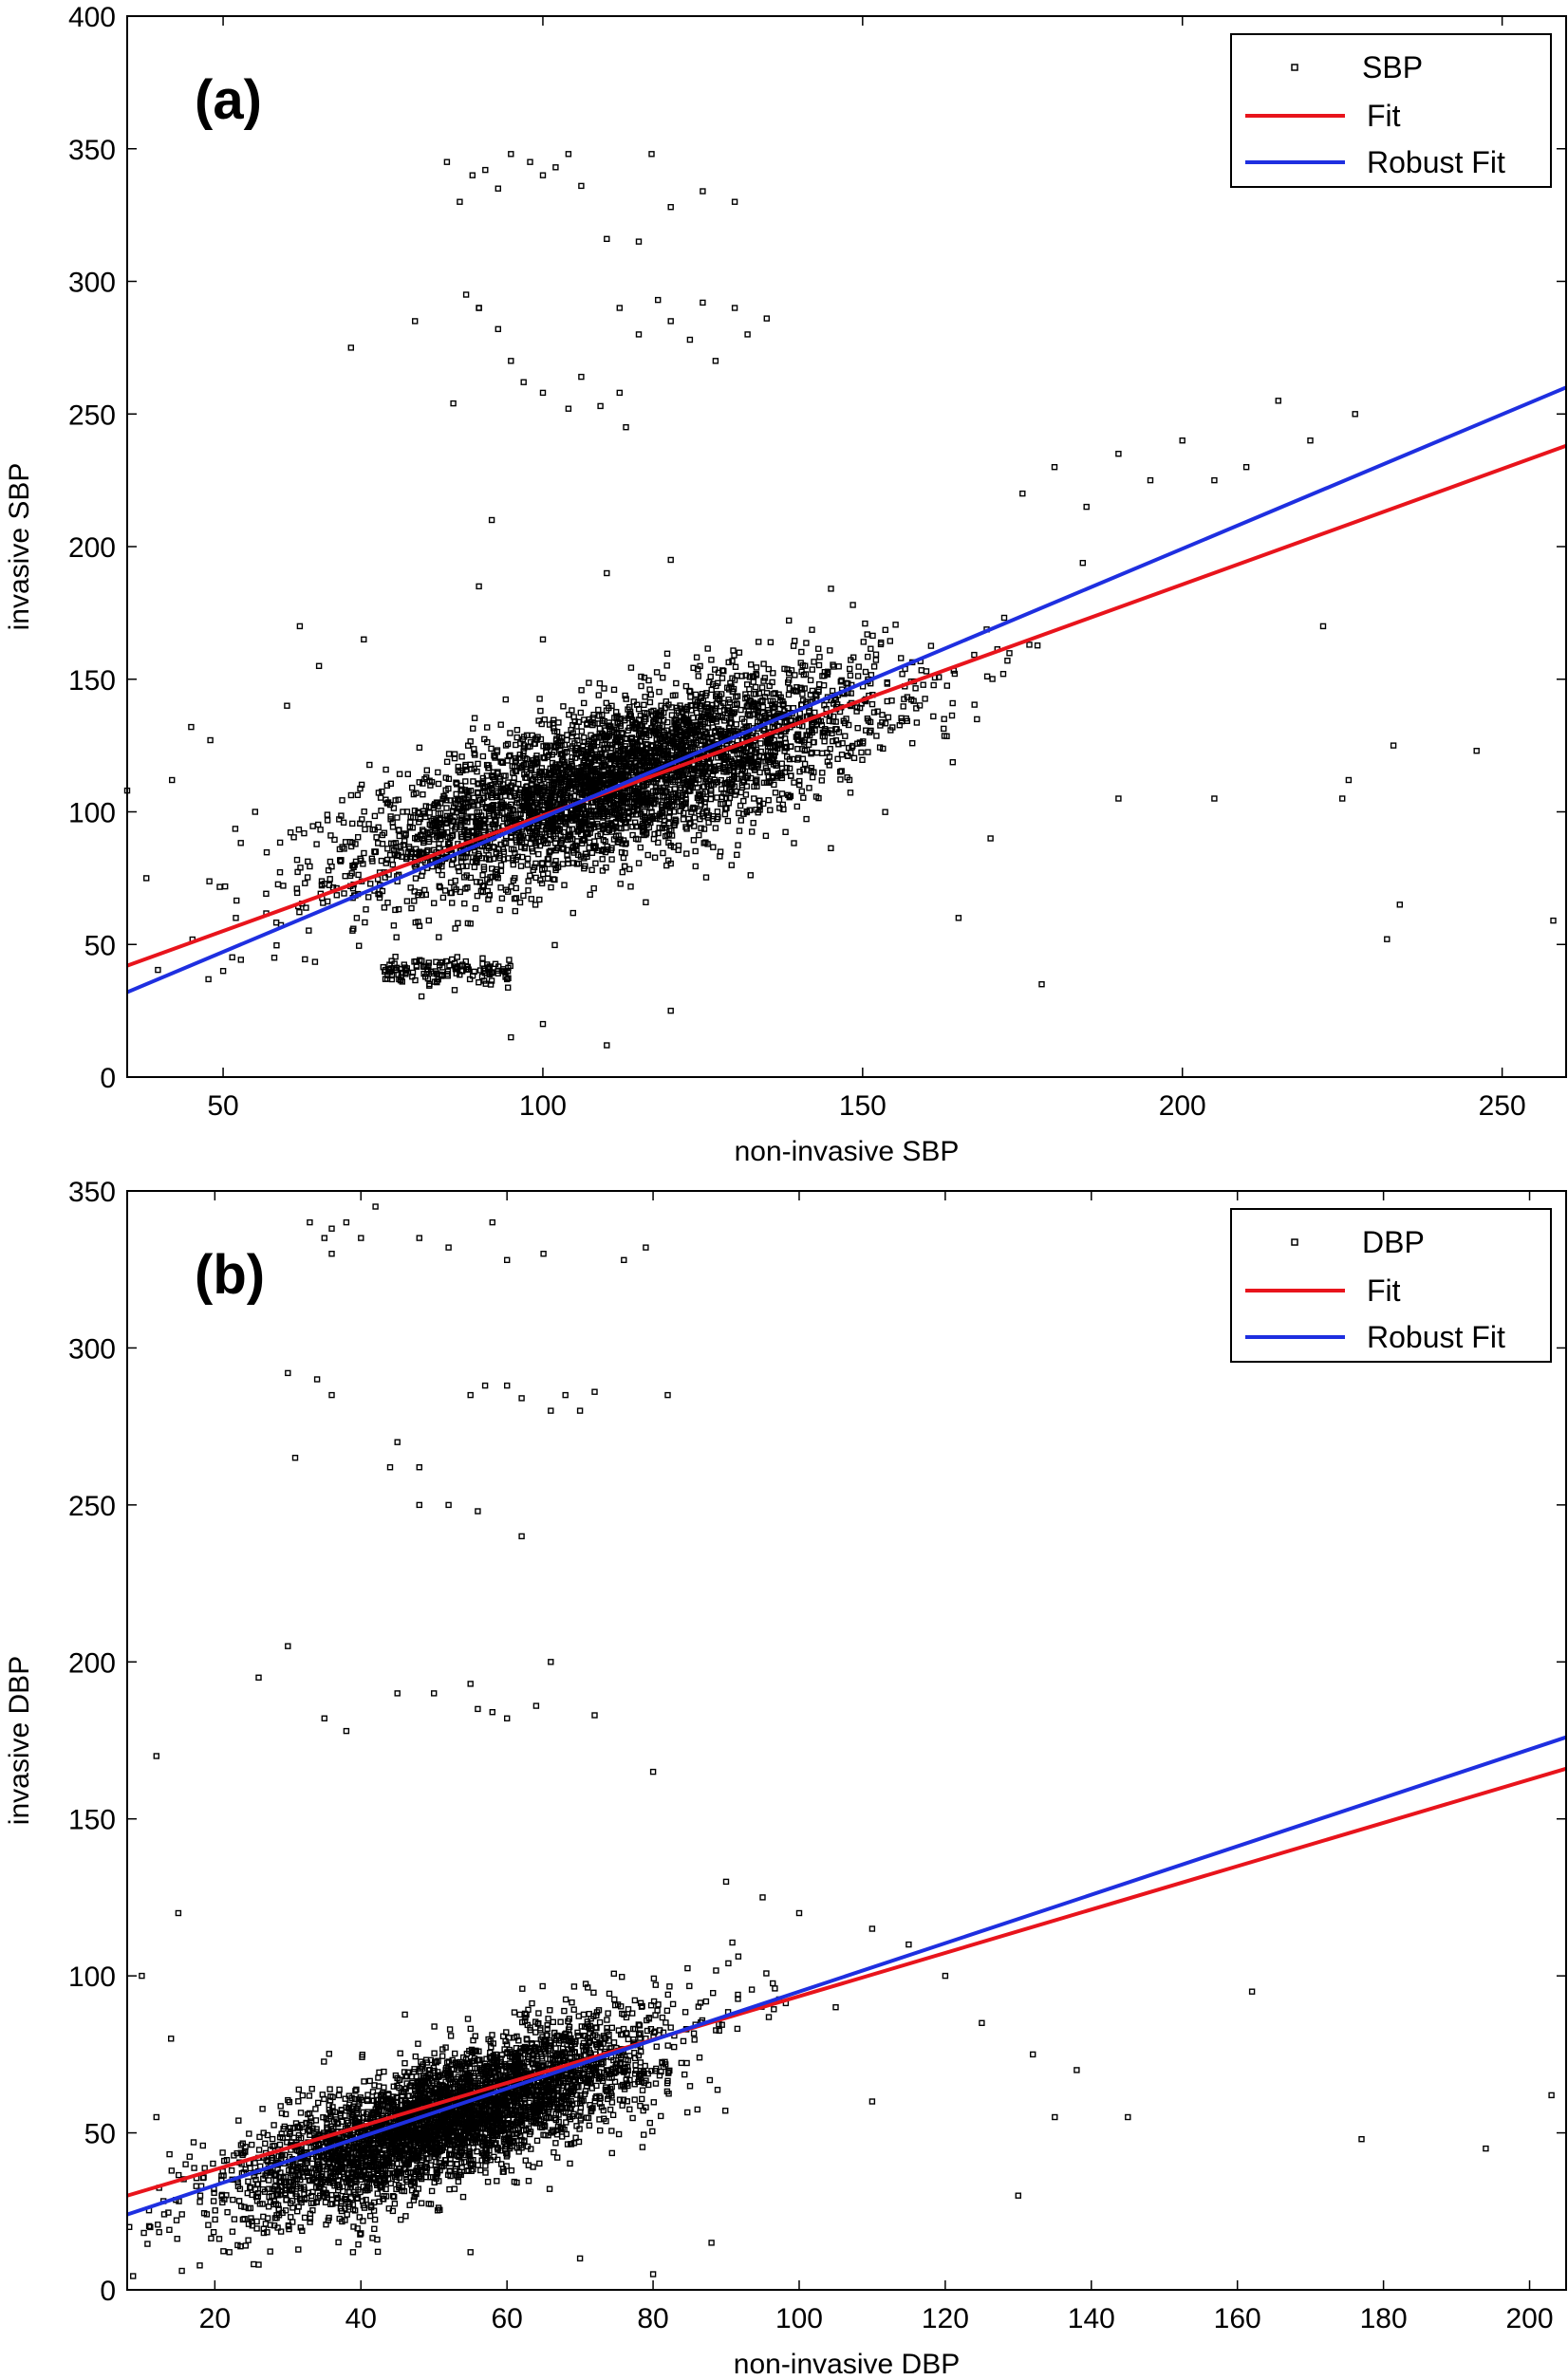 Image resolution: width=1568 pixels, height=2380 pixels. What do you see at coordinates (92, 681) in the screenshot?
I see `y-tick-label: 150` at bounding box center [92, 681].